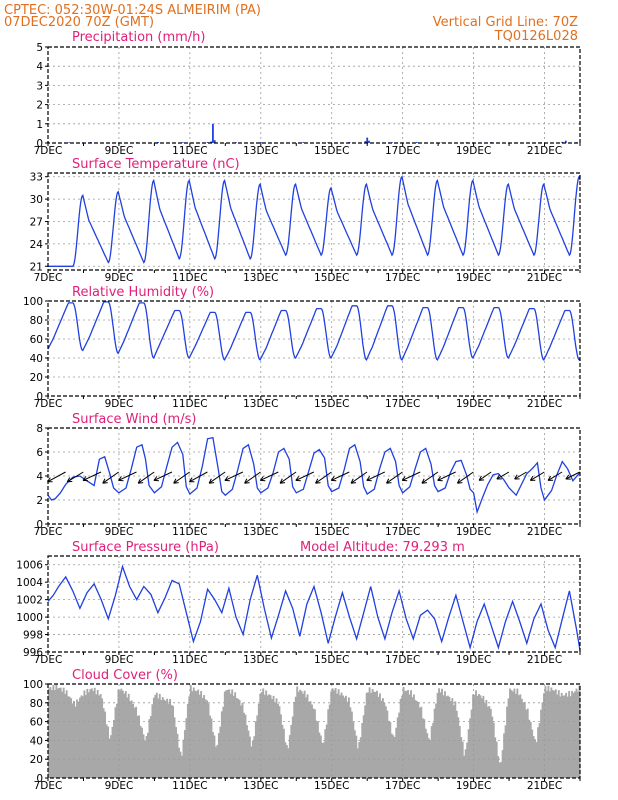 The image size is (618, 800). I want to click on ytick-label: 20, so click(36, 760).